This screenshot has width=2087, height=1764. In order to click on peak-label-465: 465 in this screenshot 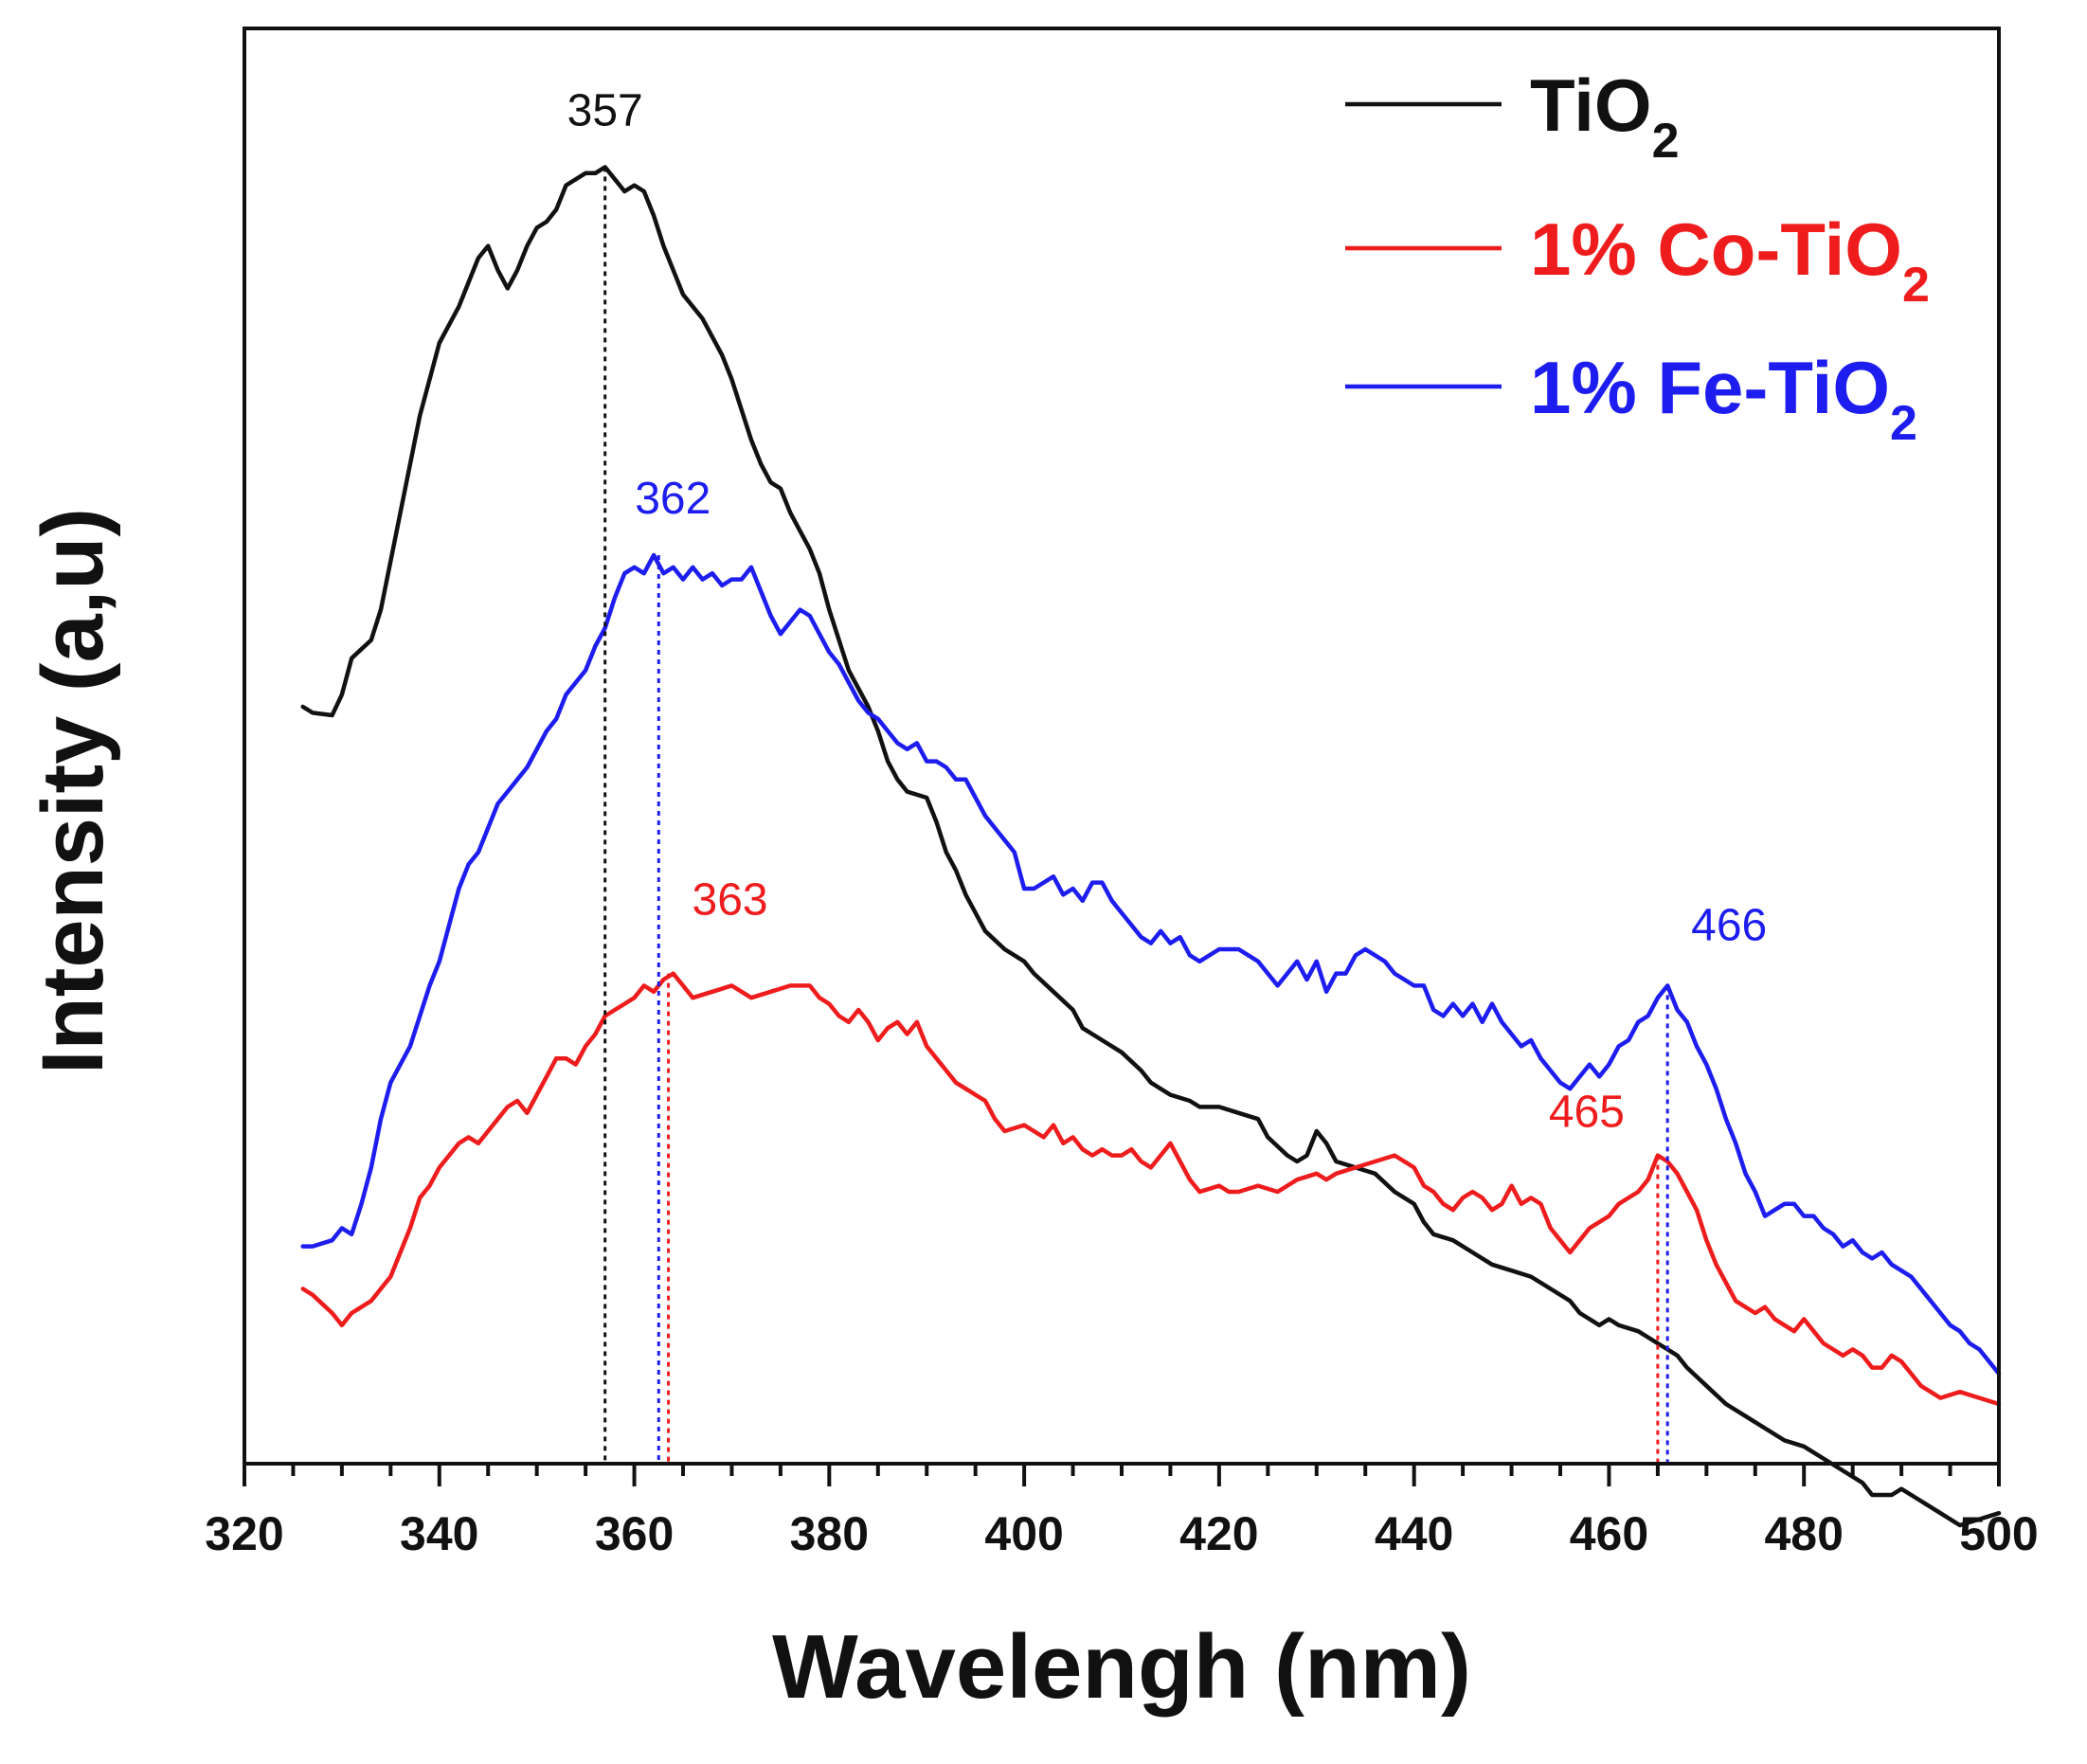, I will do `click(1587, 1113)`.